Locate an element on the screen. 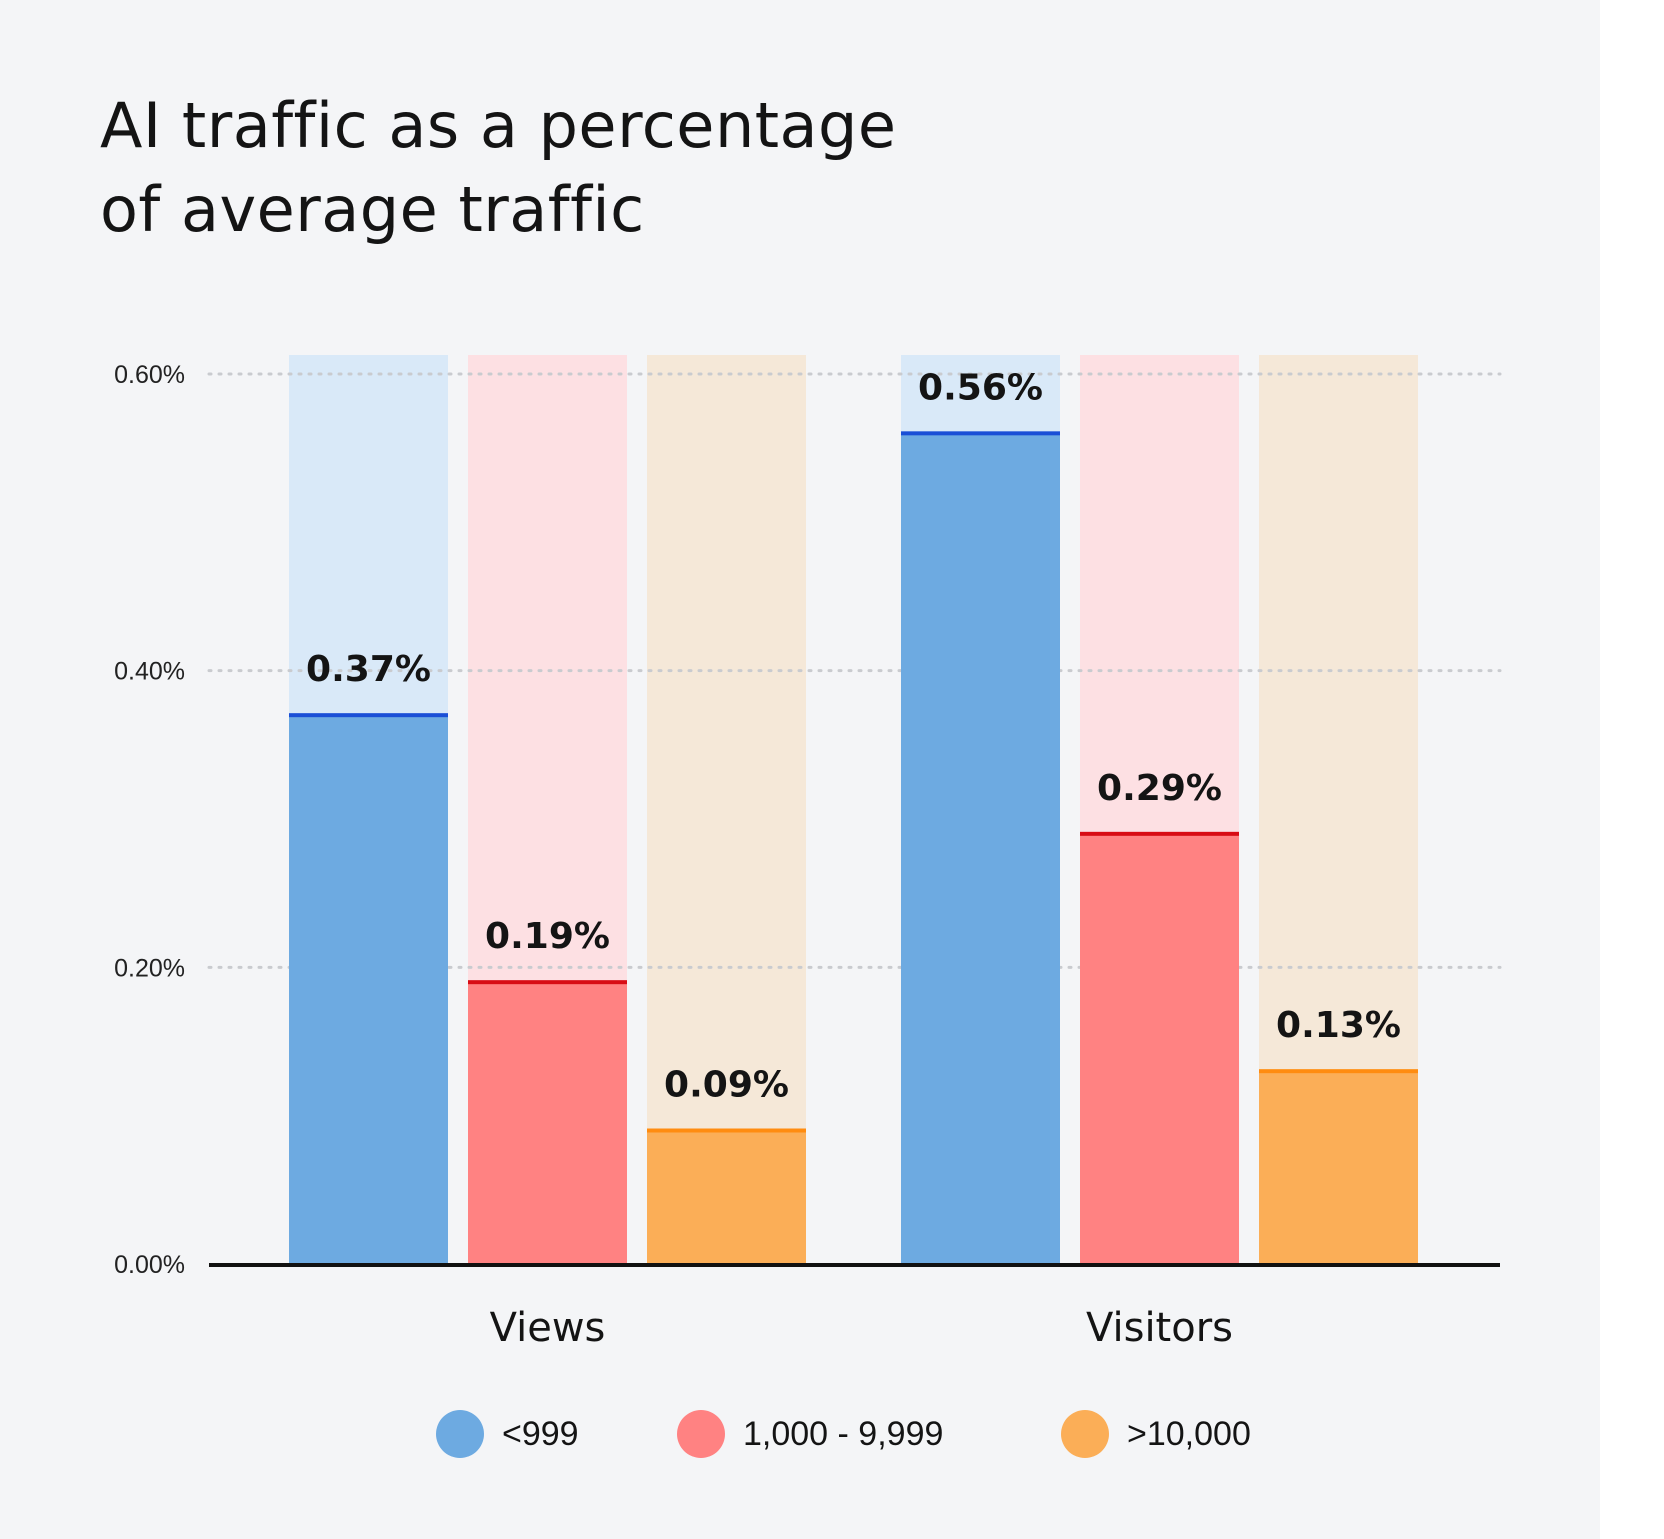 This screenshot has width=1664, height=1539. legend-item: <999 is located at coordinates (507, 1434).